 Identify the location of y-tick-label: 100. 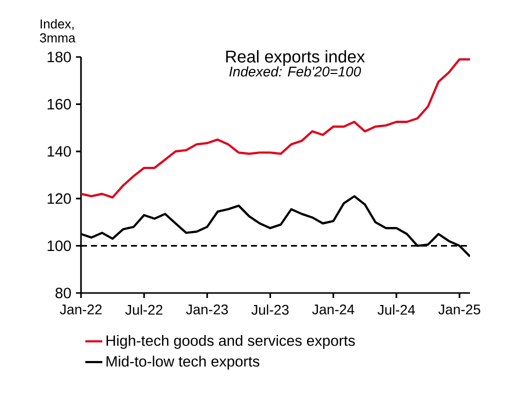
(59, 246).